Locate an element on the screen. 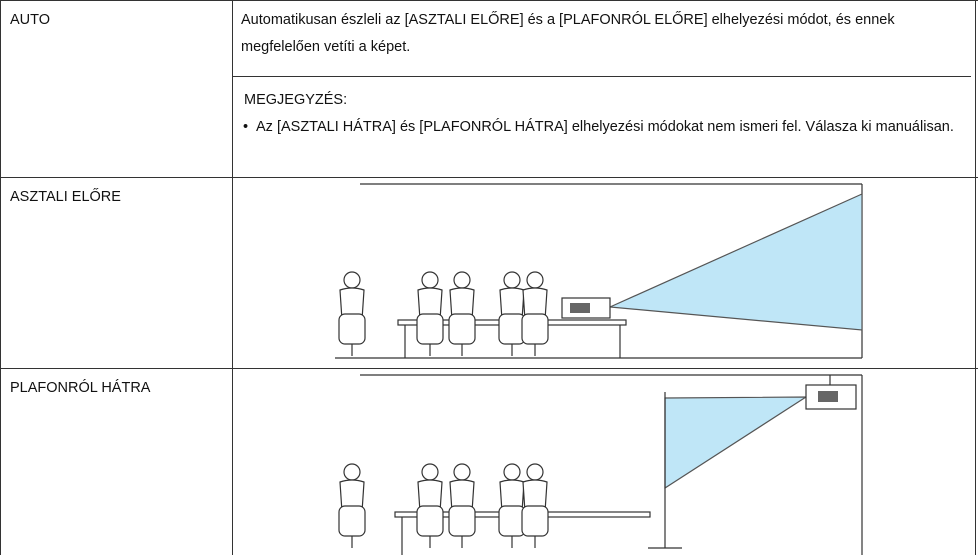  row-label: PLAFONRÓL HÁTRA is located at coordinates (80, 388).